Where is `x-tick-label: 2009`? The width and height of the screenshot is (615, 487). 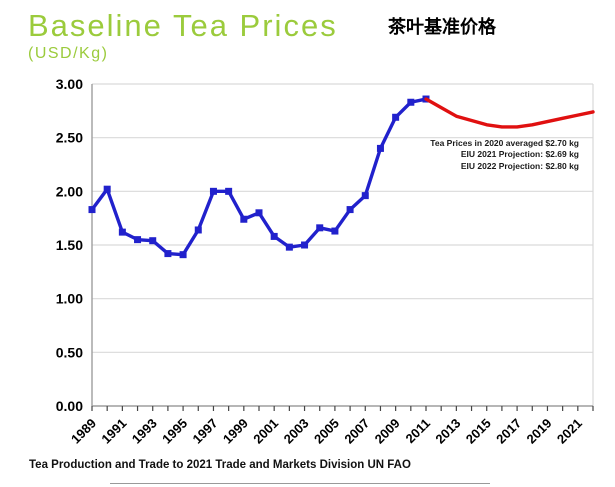
x-tick-label: 2009 is located at coordinates (387, 431).